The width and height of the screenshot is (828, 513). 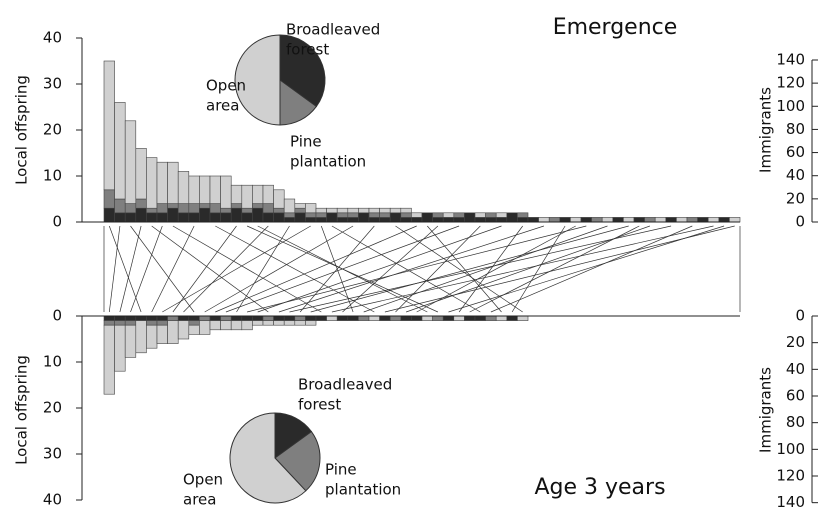 I want to click on y-tick-label: 30, so click(x=52, y=454).